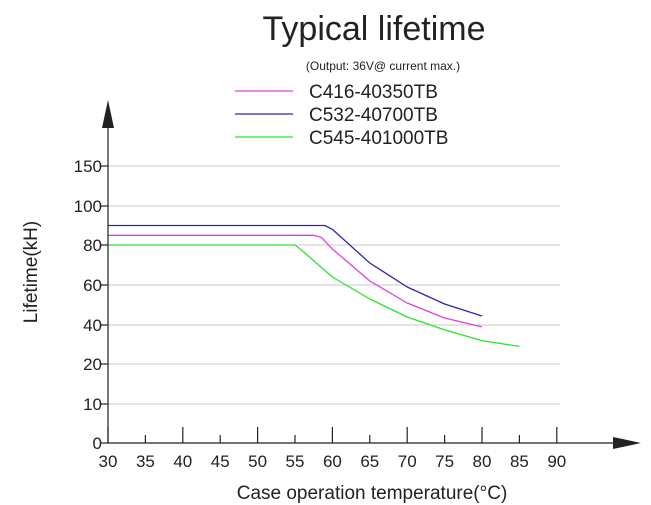  What do you see at coordinates (257, 461) in the screenshot?
I see `x-tick-label: 50` at bounding box center [257, 461].